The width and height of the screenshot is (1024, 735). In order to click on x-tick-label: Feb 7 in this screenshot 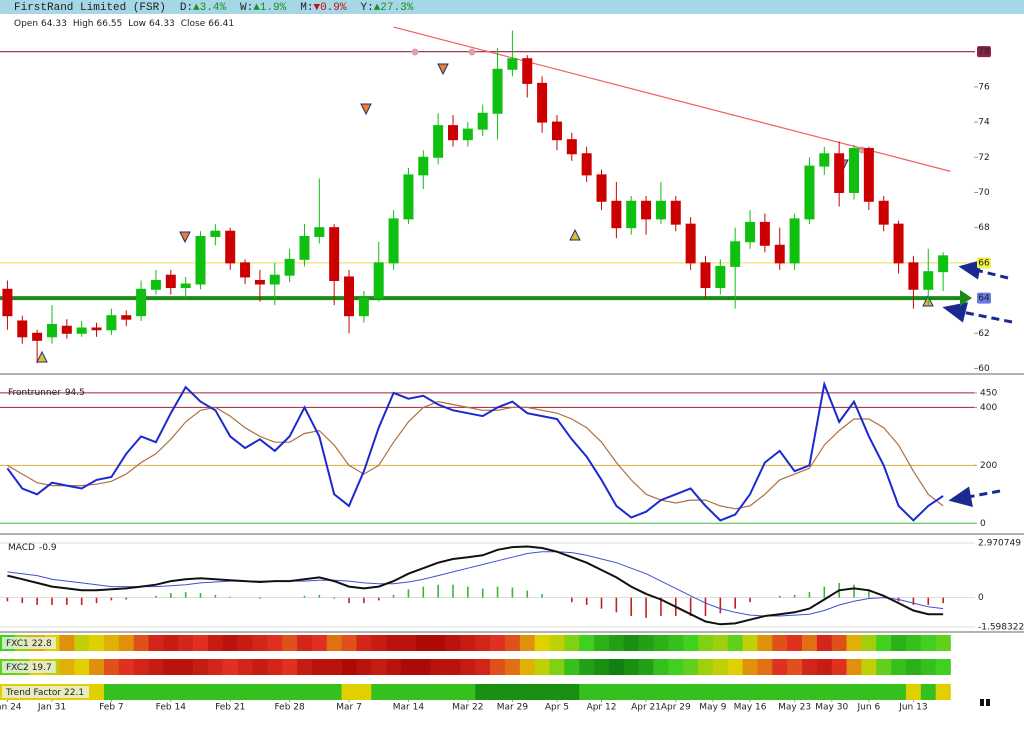, I will do `click(111, 708)`.